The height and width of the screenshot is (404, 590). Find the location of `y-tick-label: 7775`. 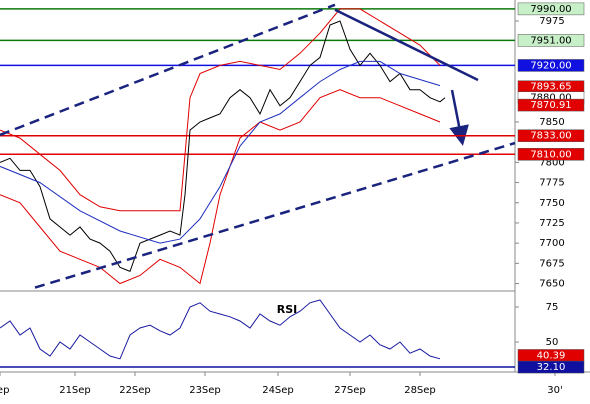

y-tick-label: 7775 is located at coordinates (551, 183).